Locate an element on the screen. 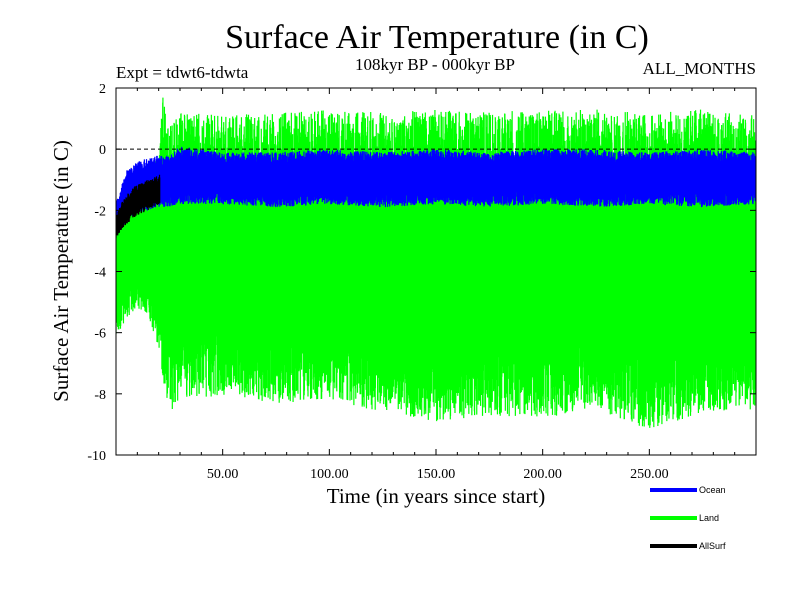 The image size is (800, 600). legend-item-allsurf: AllSurf is located at coordinates (688, 546).